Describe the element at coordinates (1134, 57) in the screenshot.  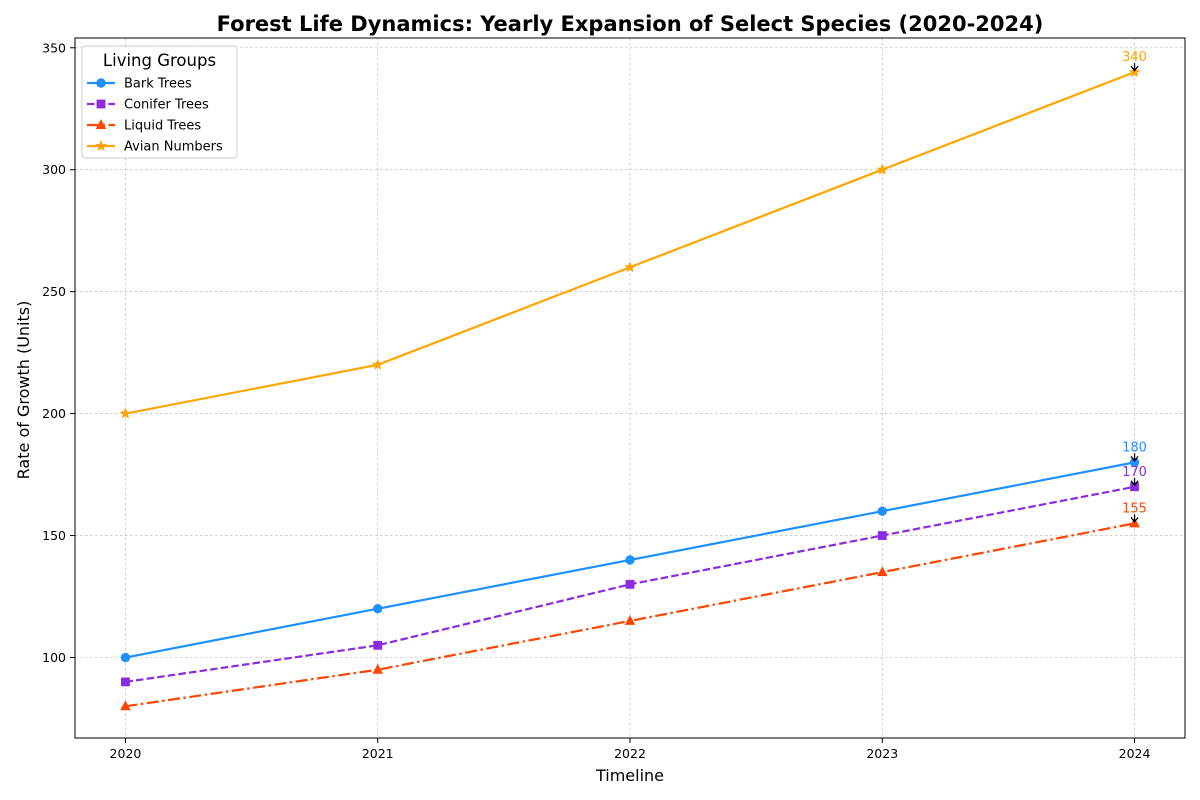
I see `end-value-label: 340` at that location.